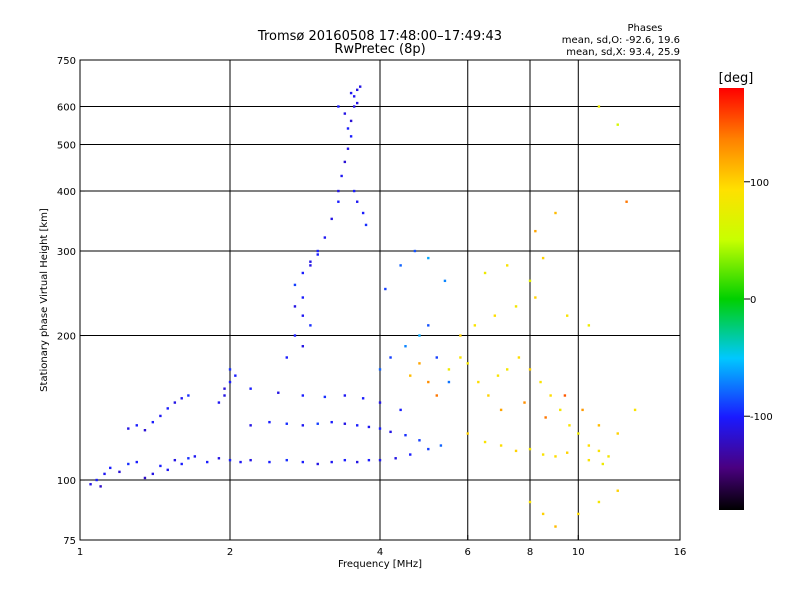  I want to click on chart-title: Tromsø 20160508 17:48:00–17:49:43, so click(379, 36).